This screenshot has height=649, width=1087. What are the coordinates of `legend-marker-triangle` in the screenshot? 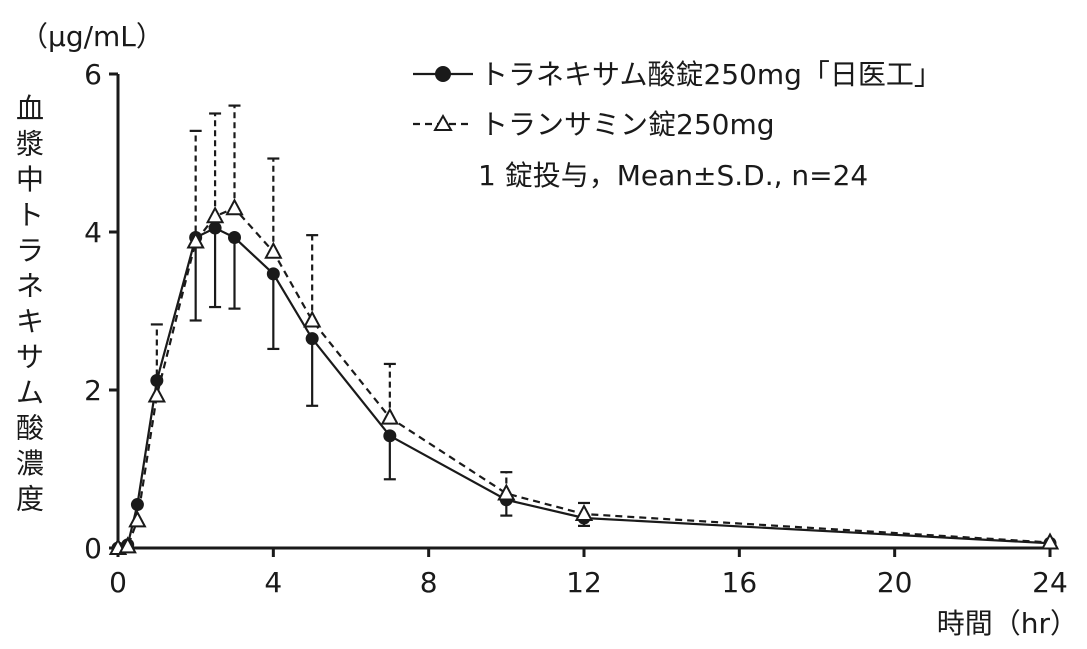 It's located at (443, 122).